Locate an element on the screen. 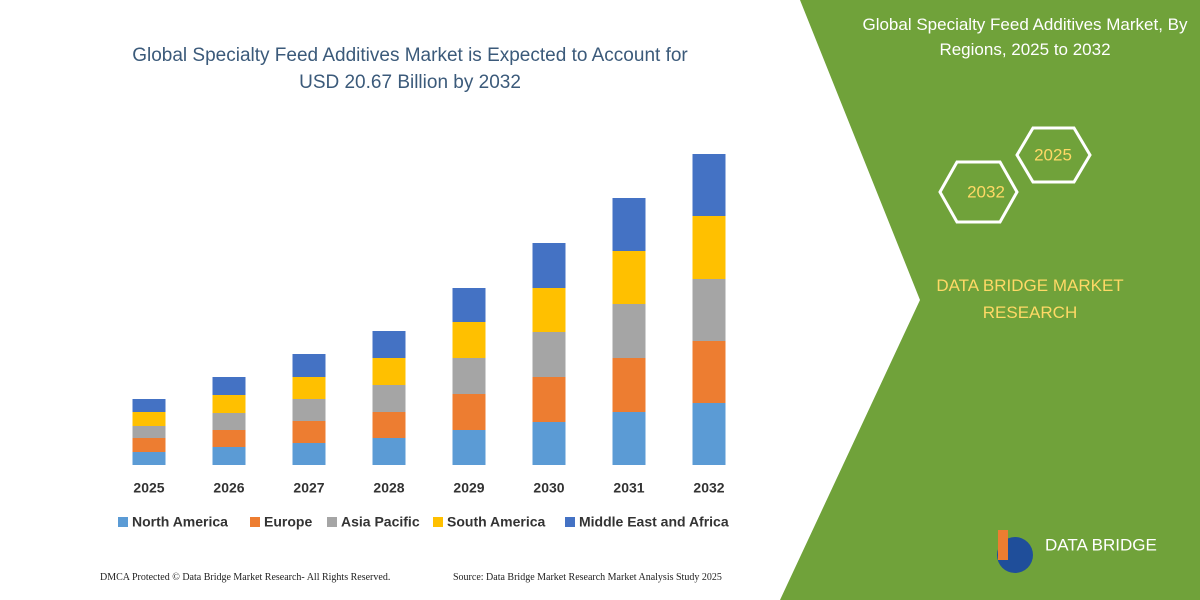  legend-label: Asia Pacific is located at coordinates (380, 522).